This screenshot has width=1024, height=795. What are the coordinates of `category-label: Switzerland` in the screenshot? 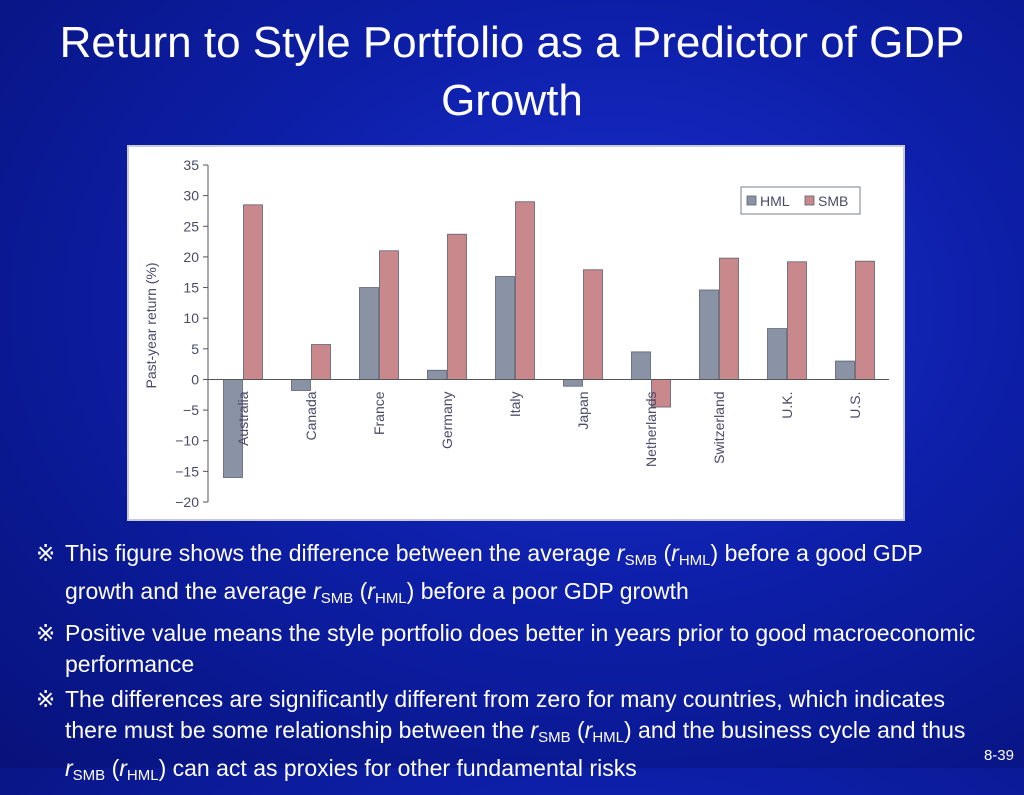 It's located at (719, 427).